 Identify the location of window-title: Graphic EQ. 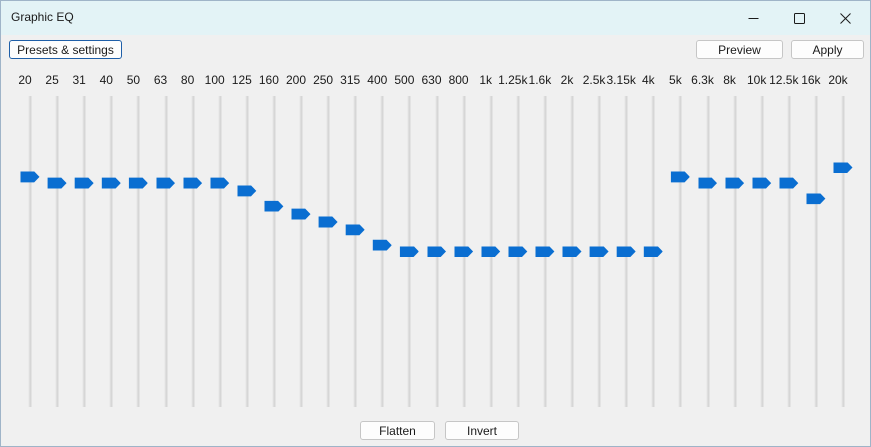
(42, 17).